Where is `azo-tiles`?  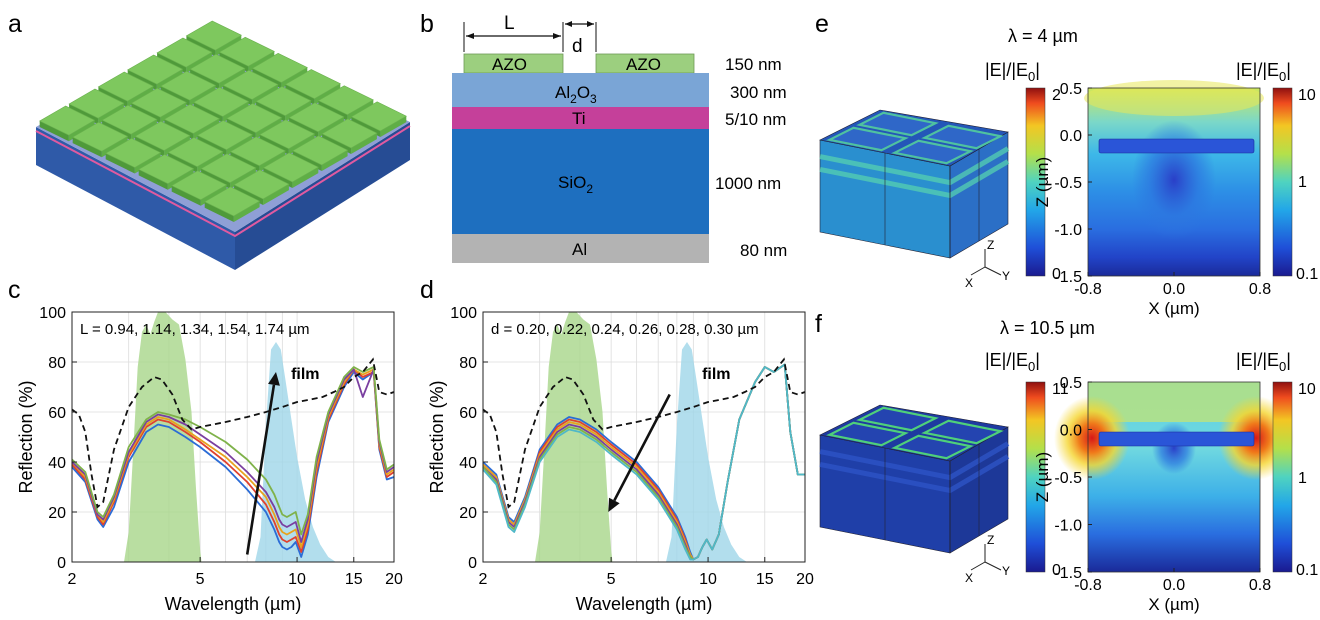
azo-tiles is located at coordinates (223, 121).